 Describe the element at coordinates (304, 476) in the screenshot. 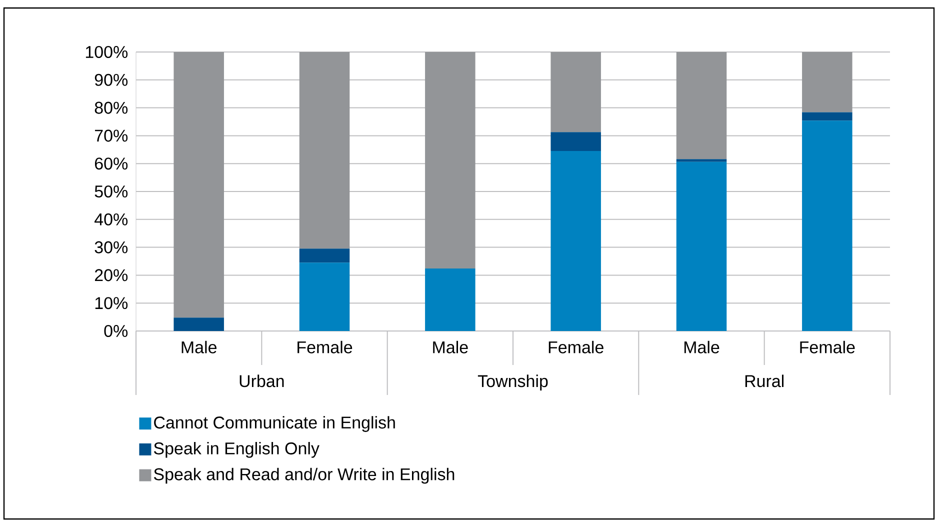

I see `legend-label: Speak and Read and/or Write in English` at that location.